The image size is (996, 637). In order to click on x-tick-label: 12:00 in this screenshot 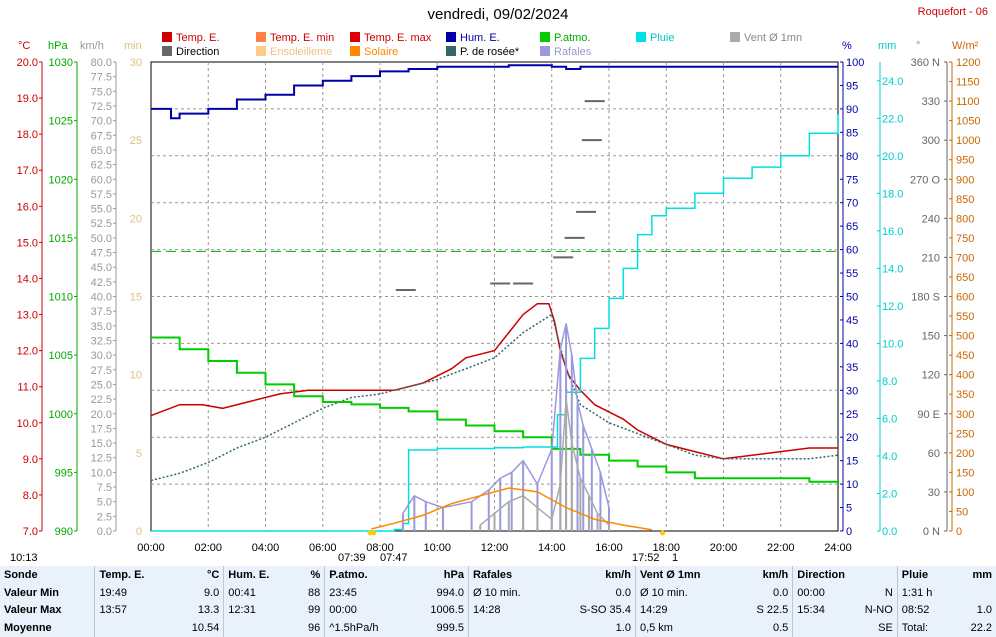, I will do `click(495, 548)`.